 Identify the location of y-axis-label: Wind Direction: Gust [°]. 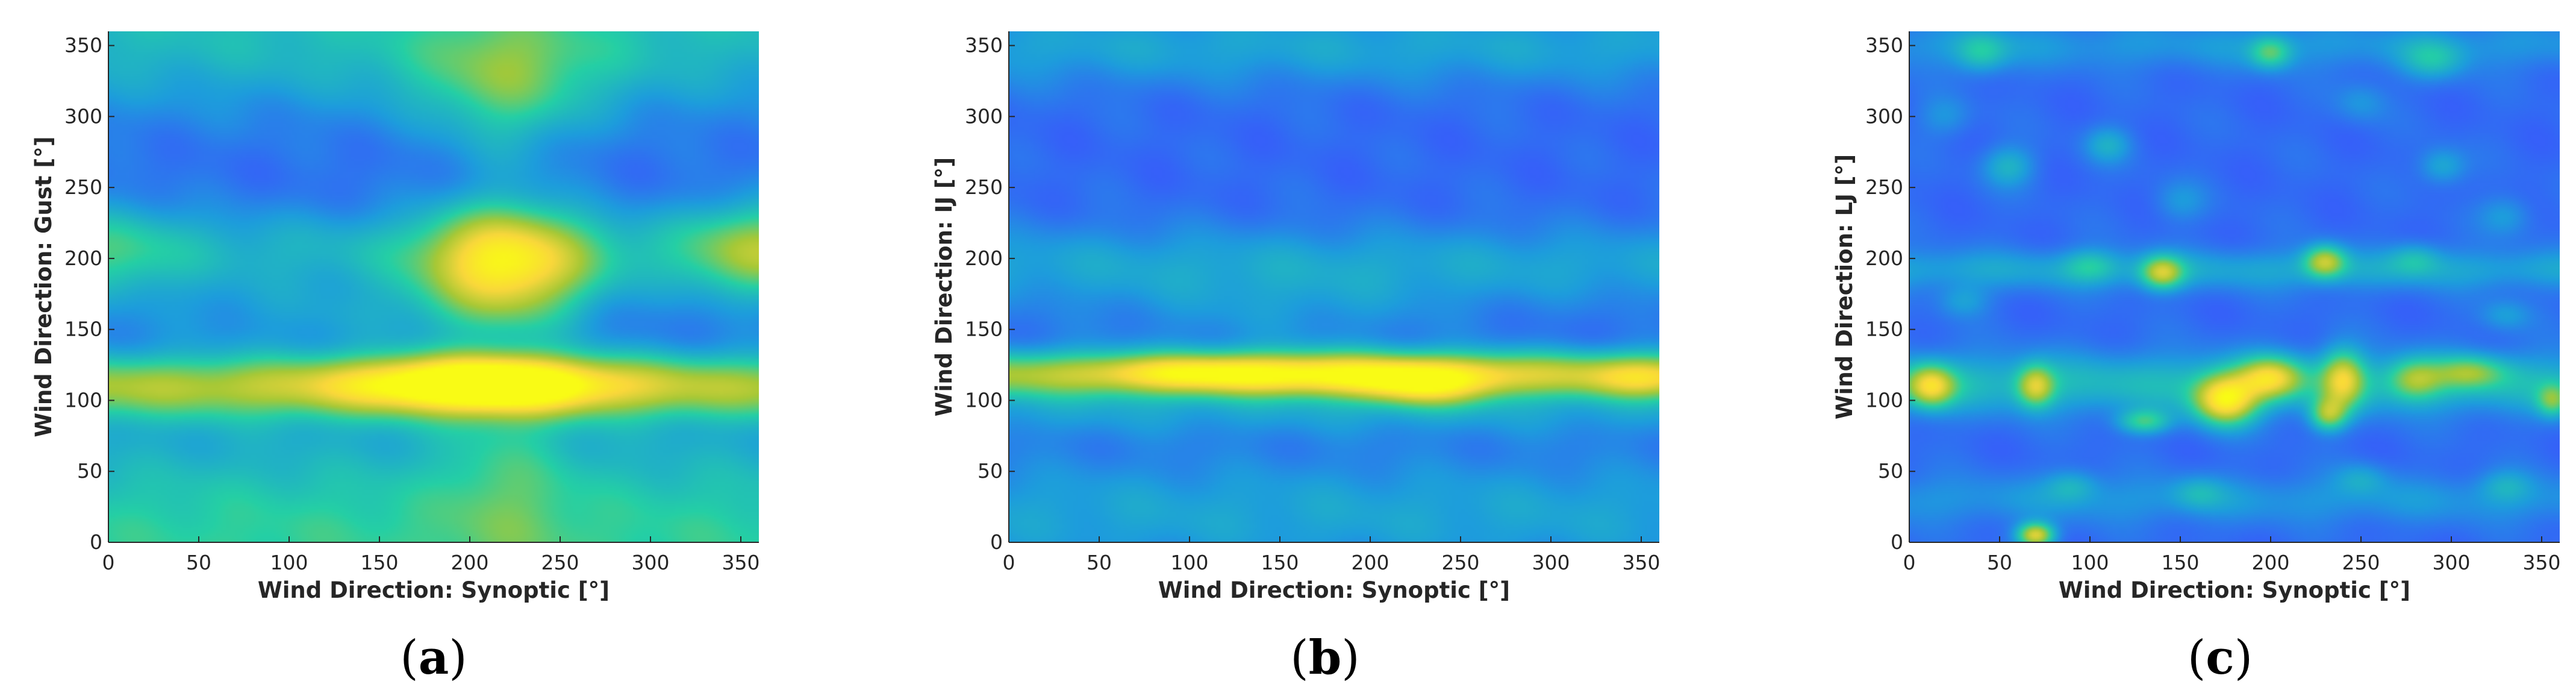
(44, 286).